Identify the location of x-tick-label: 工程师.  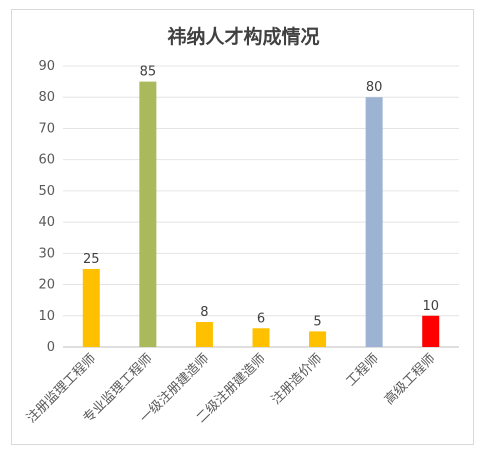
(363, 370).